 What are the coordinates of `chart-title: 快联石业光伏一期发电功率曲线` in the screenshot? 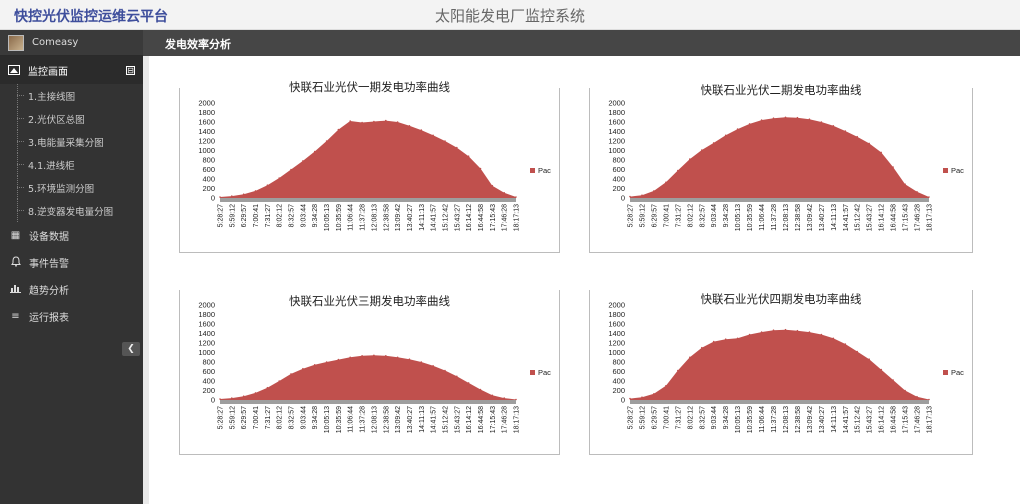 It's located at (369, 87).